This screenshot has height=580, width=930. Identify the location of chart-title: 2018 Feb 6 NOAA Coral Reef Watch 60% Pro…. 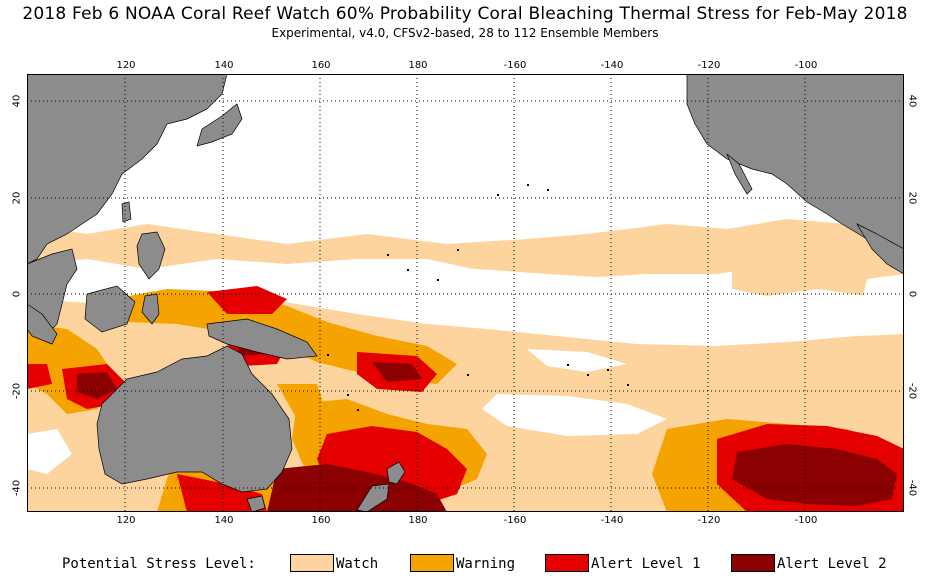
(465, 14).